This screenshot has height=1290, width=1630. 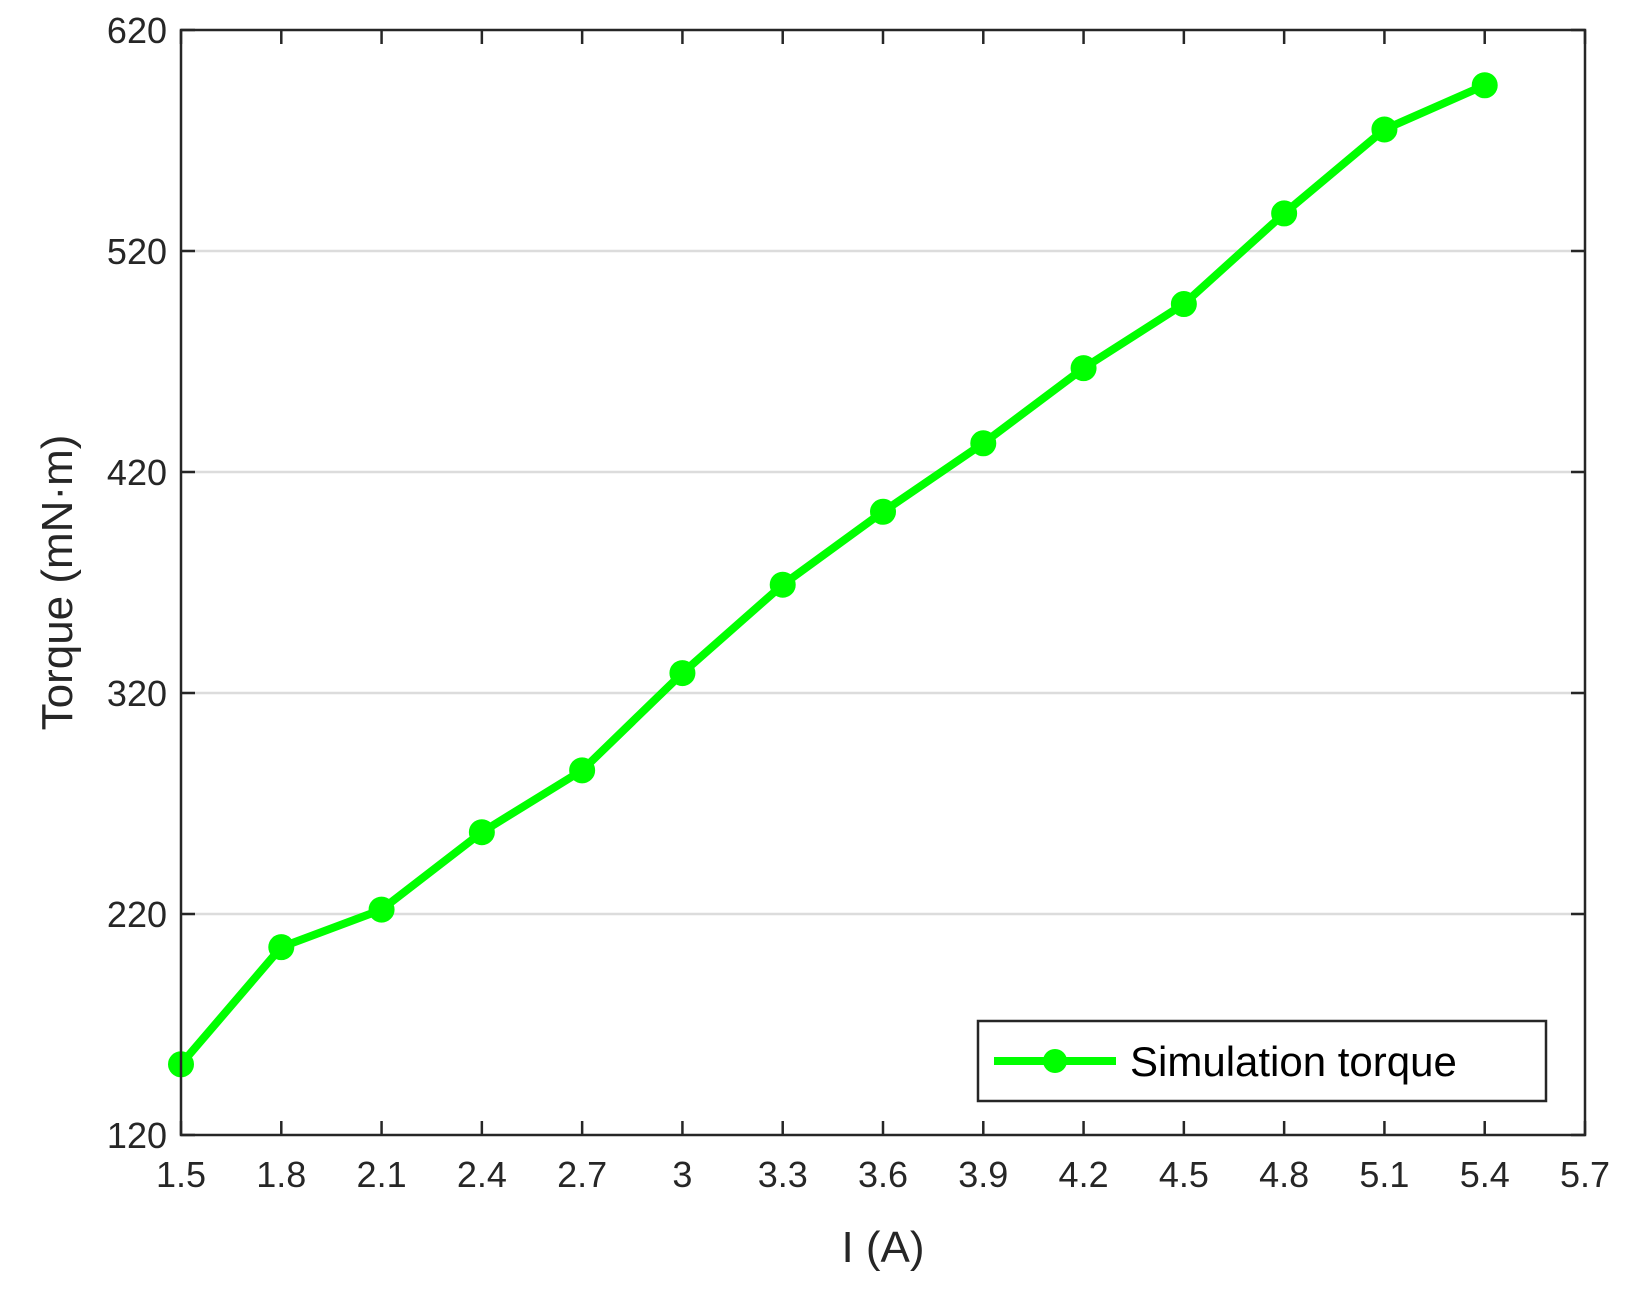 I want to click on y-tick-label: 420, so click(x=137, y=472).